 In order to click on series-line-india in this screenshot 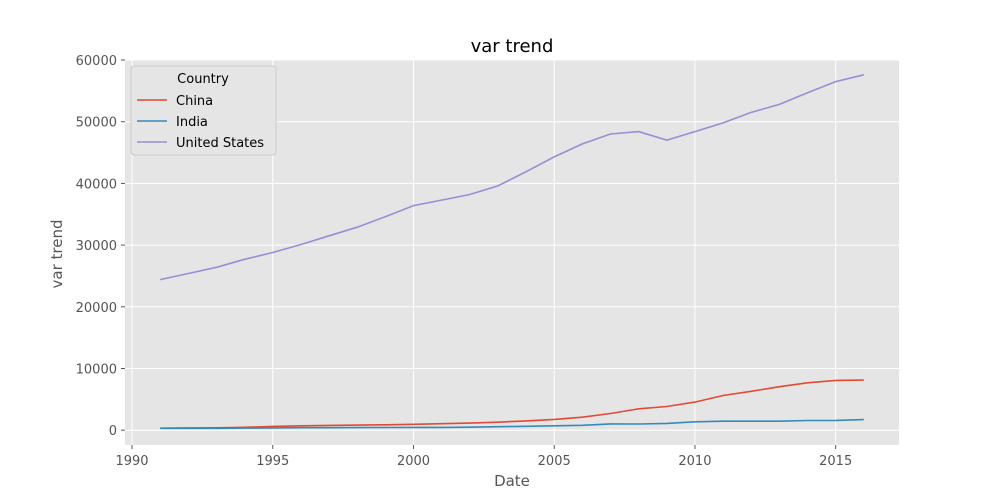, I will do `click(512, 424)`.